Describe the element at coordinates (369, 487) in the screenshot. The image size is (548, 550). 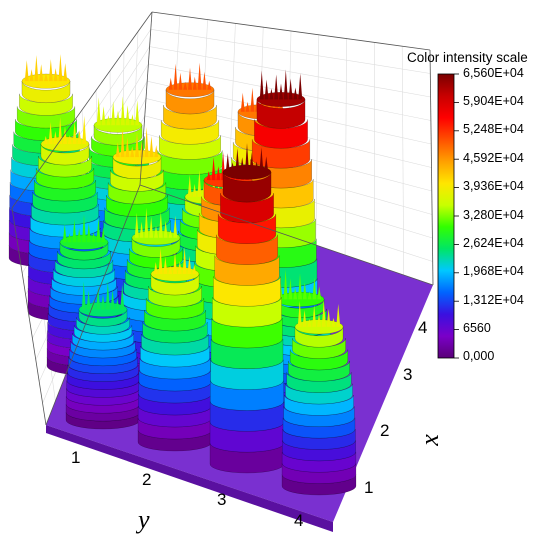
I see `x-tick-label: 1` at that location.